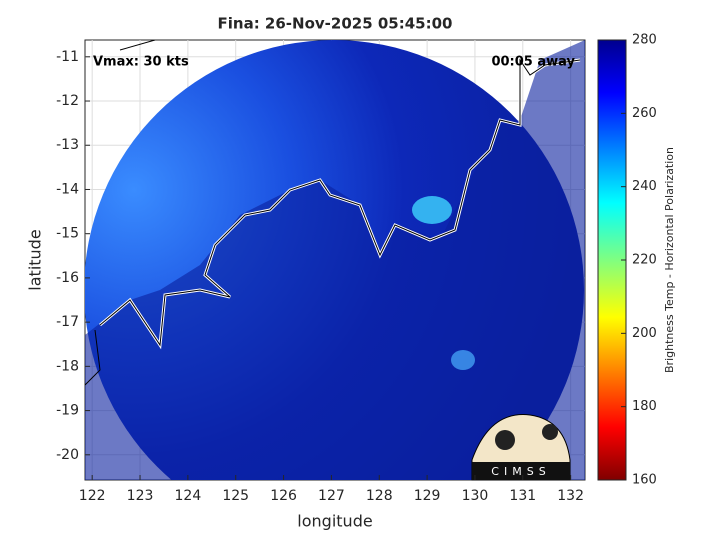 The width and height of the screenshot is (720, 544). I want to click on colorbar-tick-label: 260, so click(644, 113).